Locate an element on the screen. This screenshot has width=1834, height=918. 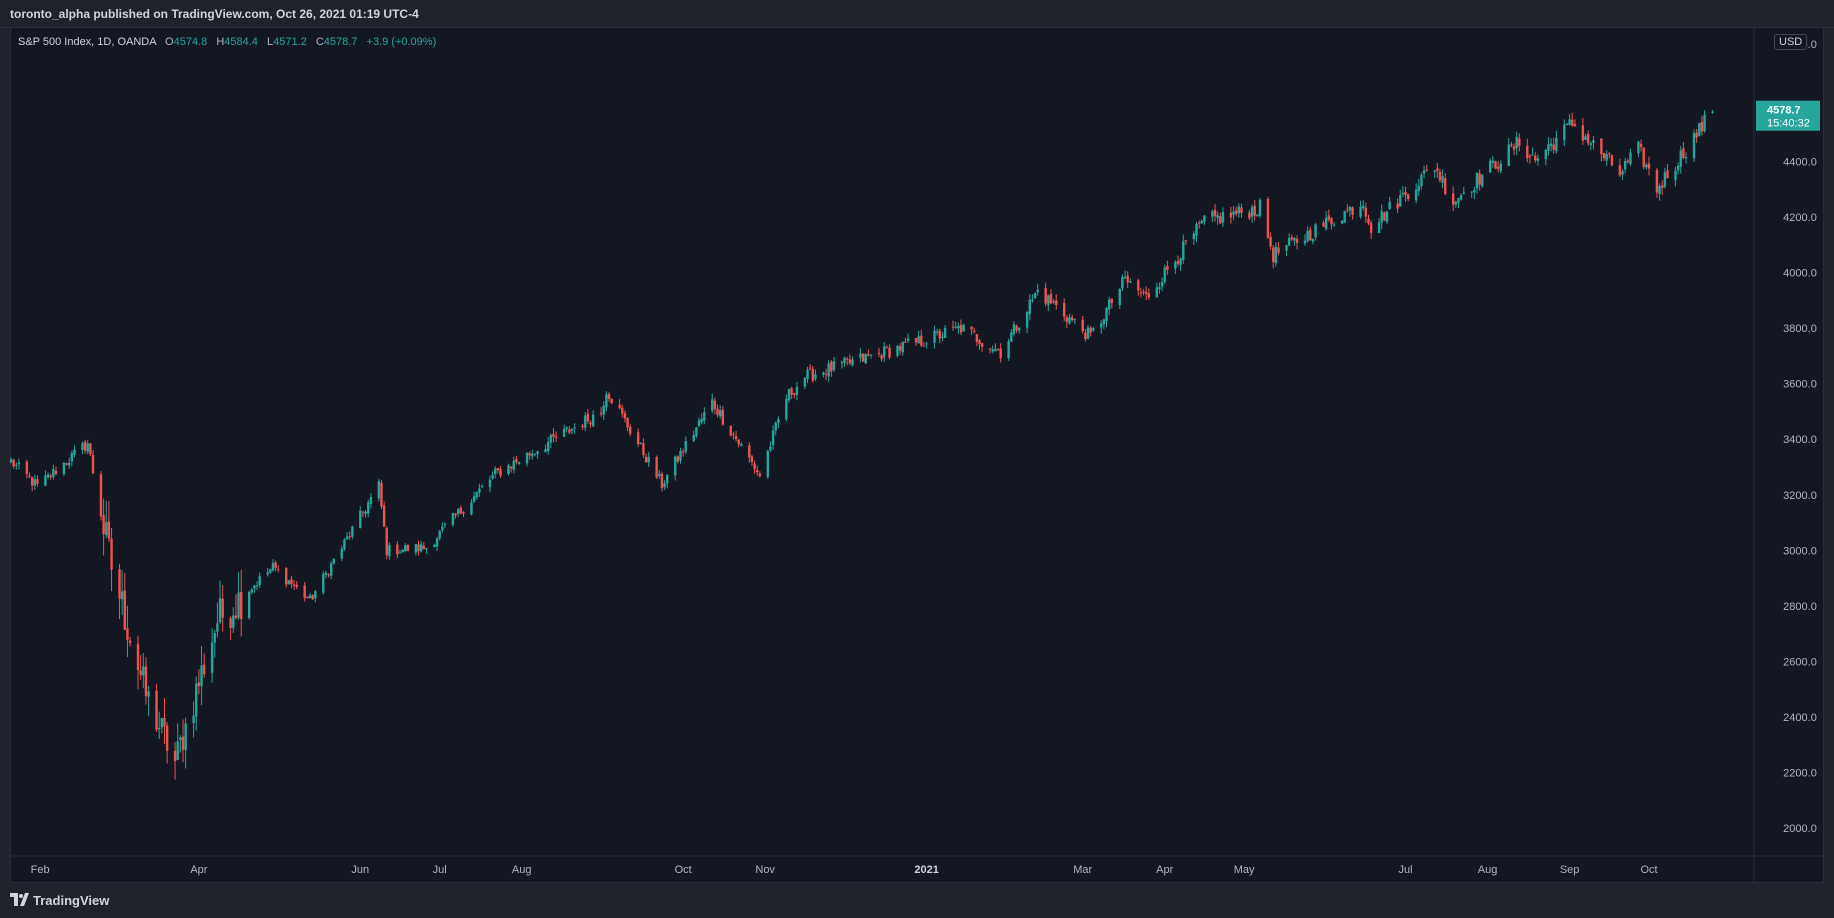
y-tick-label: 2200.0 is located at coordinates (1800, 774).